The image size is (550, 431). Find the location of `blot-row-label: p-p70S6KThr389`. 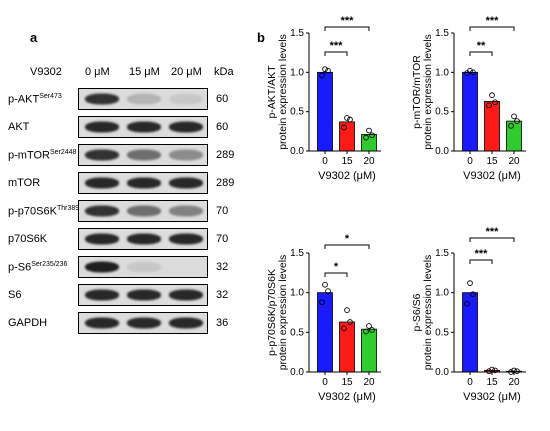

blot-row-label: p-p70S6KThr389 is located at coordinates (44, 211).